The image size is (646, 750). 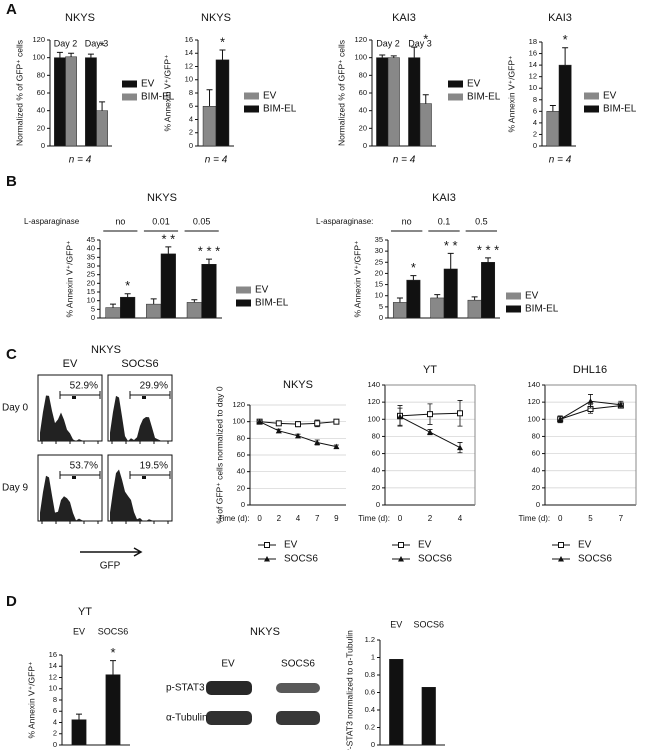 I want to click on legend-label: EV, so click(x=532, y=296).